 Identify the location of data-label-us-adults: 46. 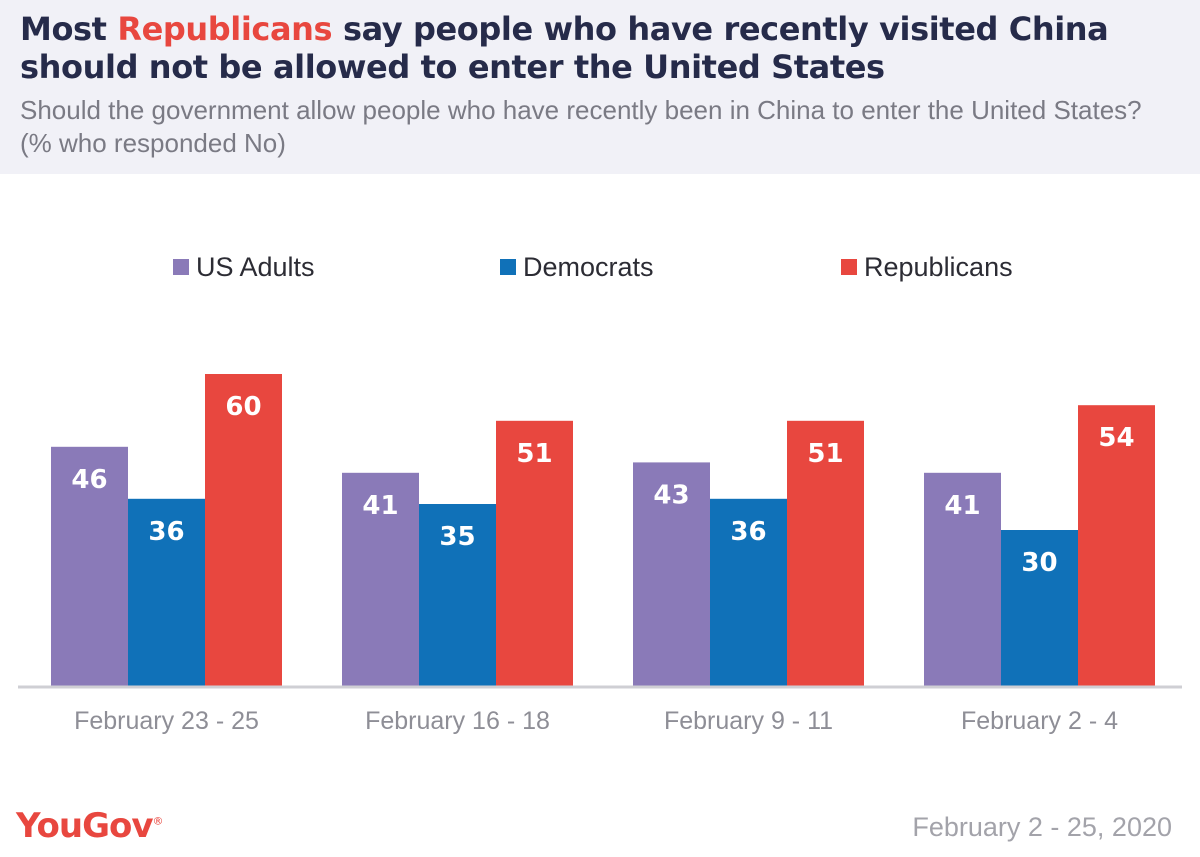
(89, 480).